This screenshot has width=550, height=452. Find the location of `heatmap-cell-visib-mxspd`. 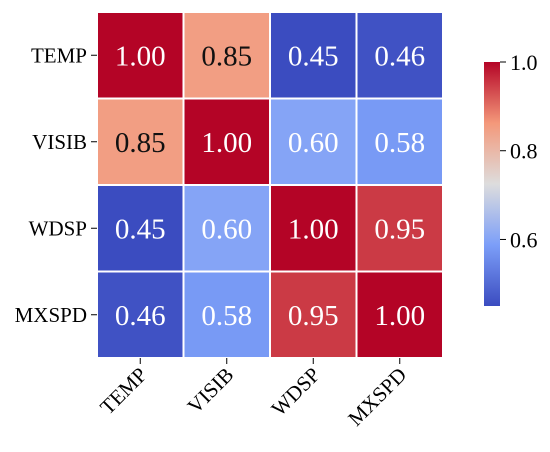

heatmap-cell-visib-mxspd is located at coordinates (399, 141).